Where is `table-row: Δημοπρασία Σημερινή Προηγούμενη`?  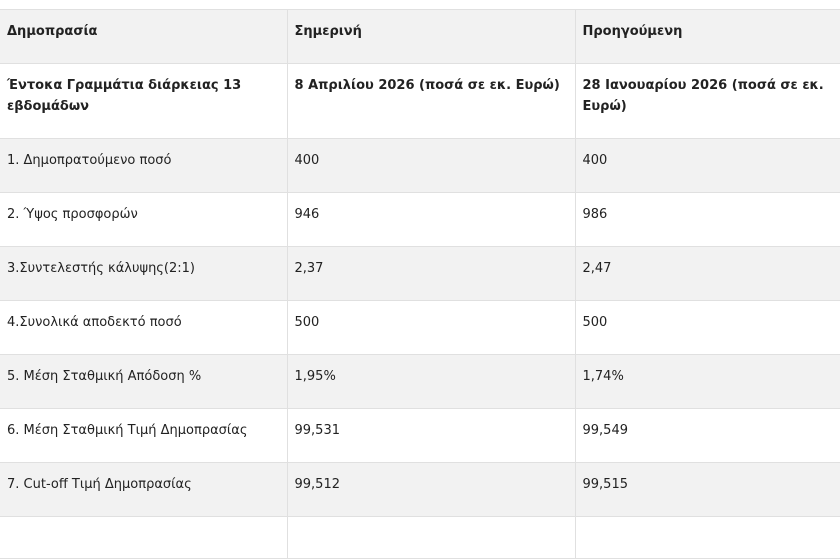 table-row: Δημοπρασία Σημερινή Προηγούμενη is located at coordinates (420, 36).